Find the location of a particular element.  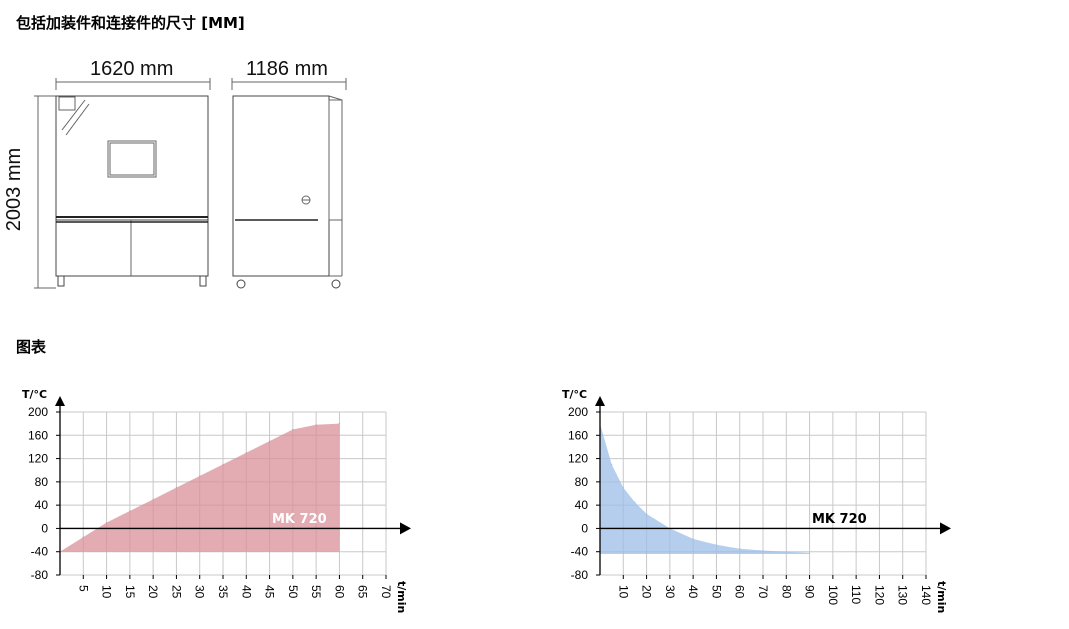

x-tick-label: 25 is located at coordinates (176, 592).